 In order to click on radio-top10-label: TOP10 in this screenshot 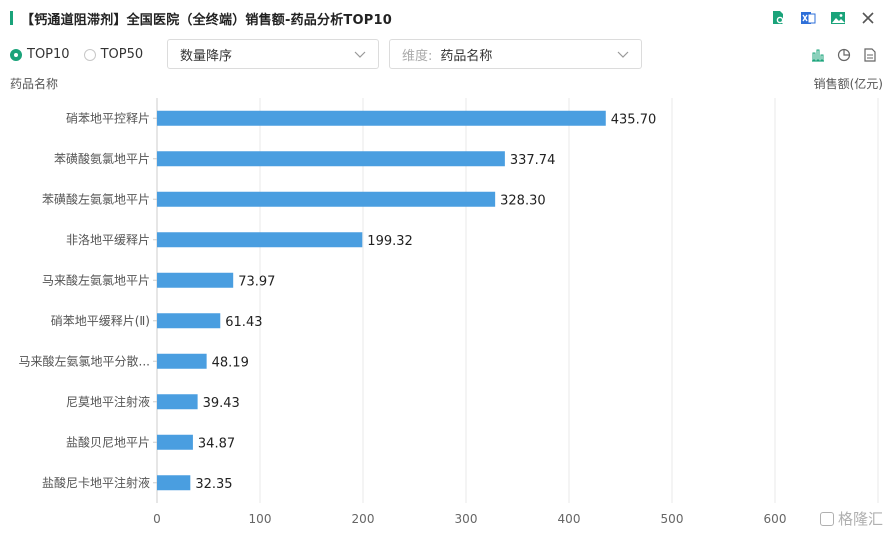, I will do `click(48, 54)`.